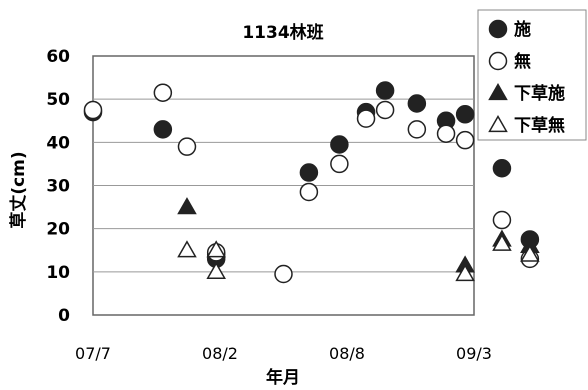  What do you see at coordinates (539, 93) in the screenshot?
I see `legend-label: 下草施` at bounding box center [539, 93].